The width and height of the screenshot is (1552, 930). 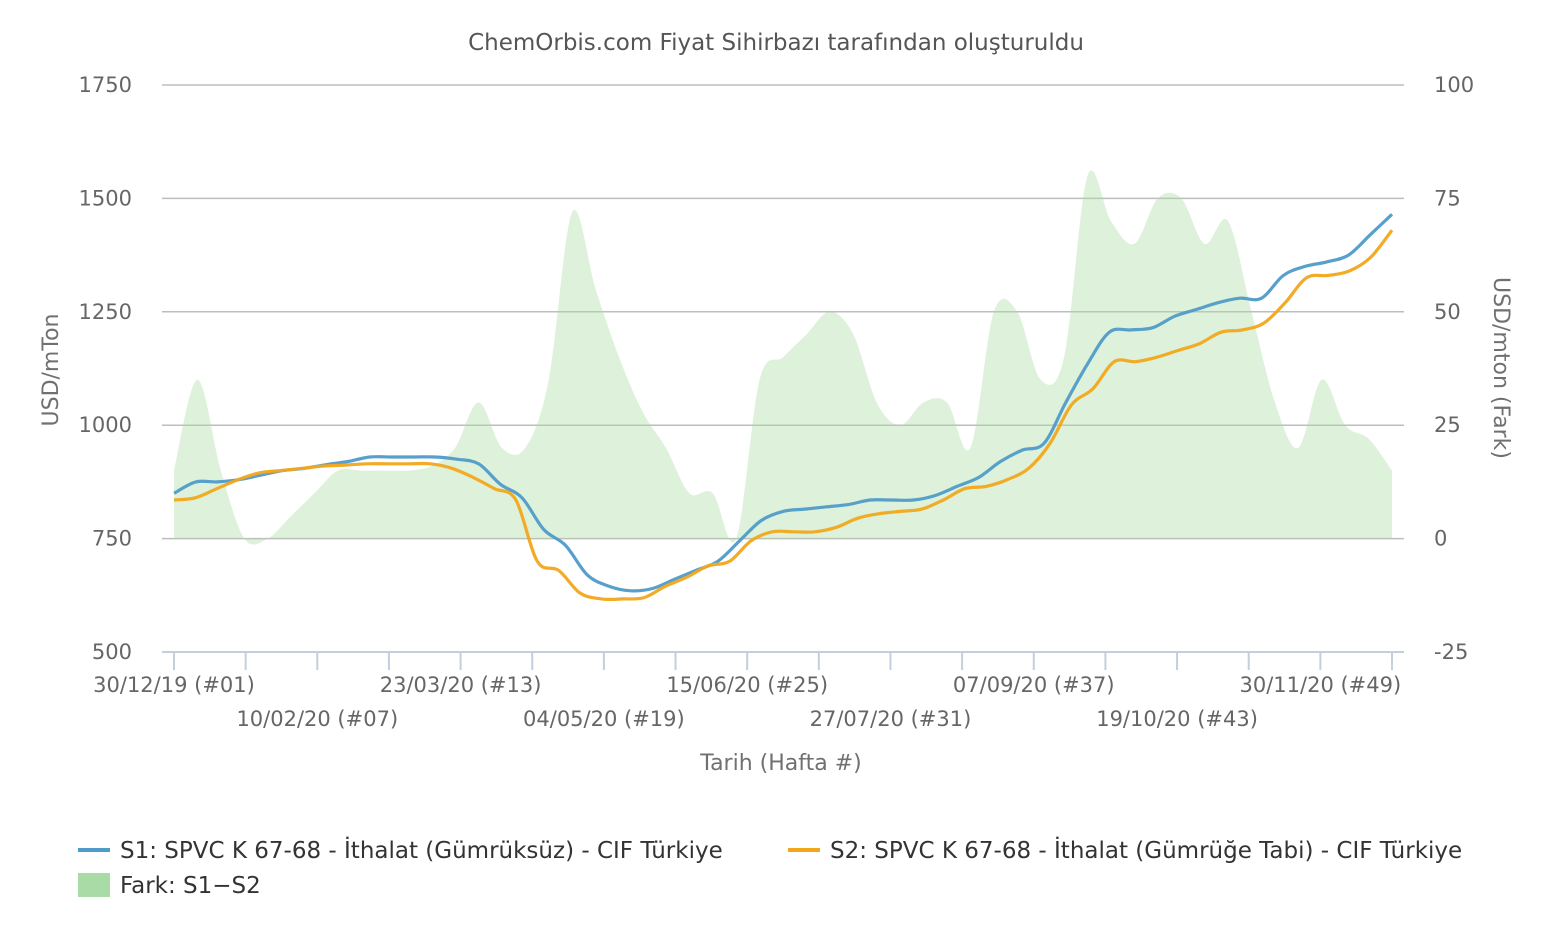 What do you see at coordinates (1454, 368) in the screenshot?
I see `y-axis-right-ticks: -25 0 25 50 75 100` at bounding box center [1454, 368].